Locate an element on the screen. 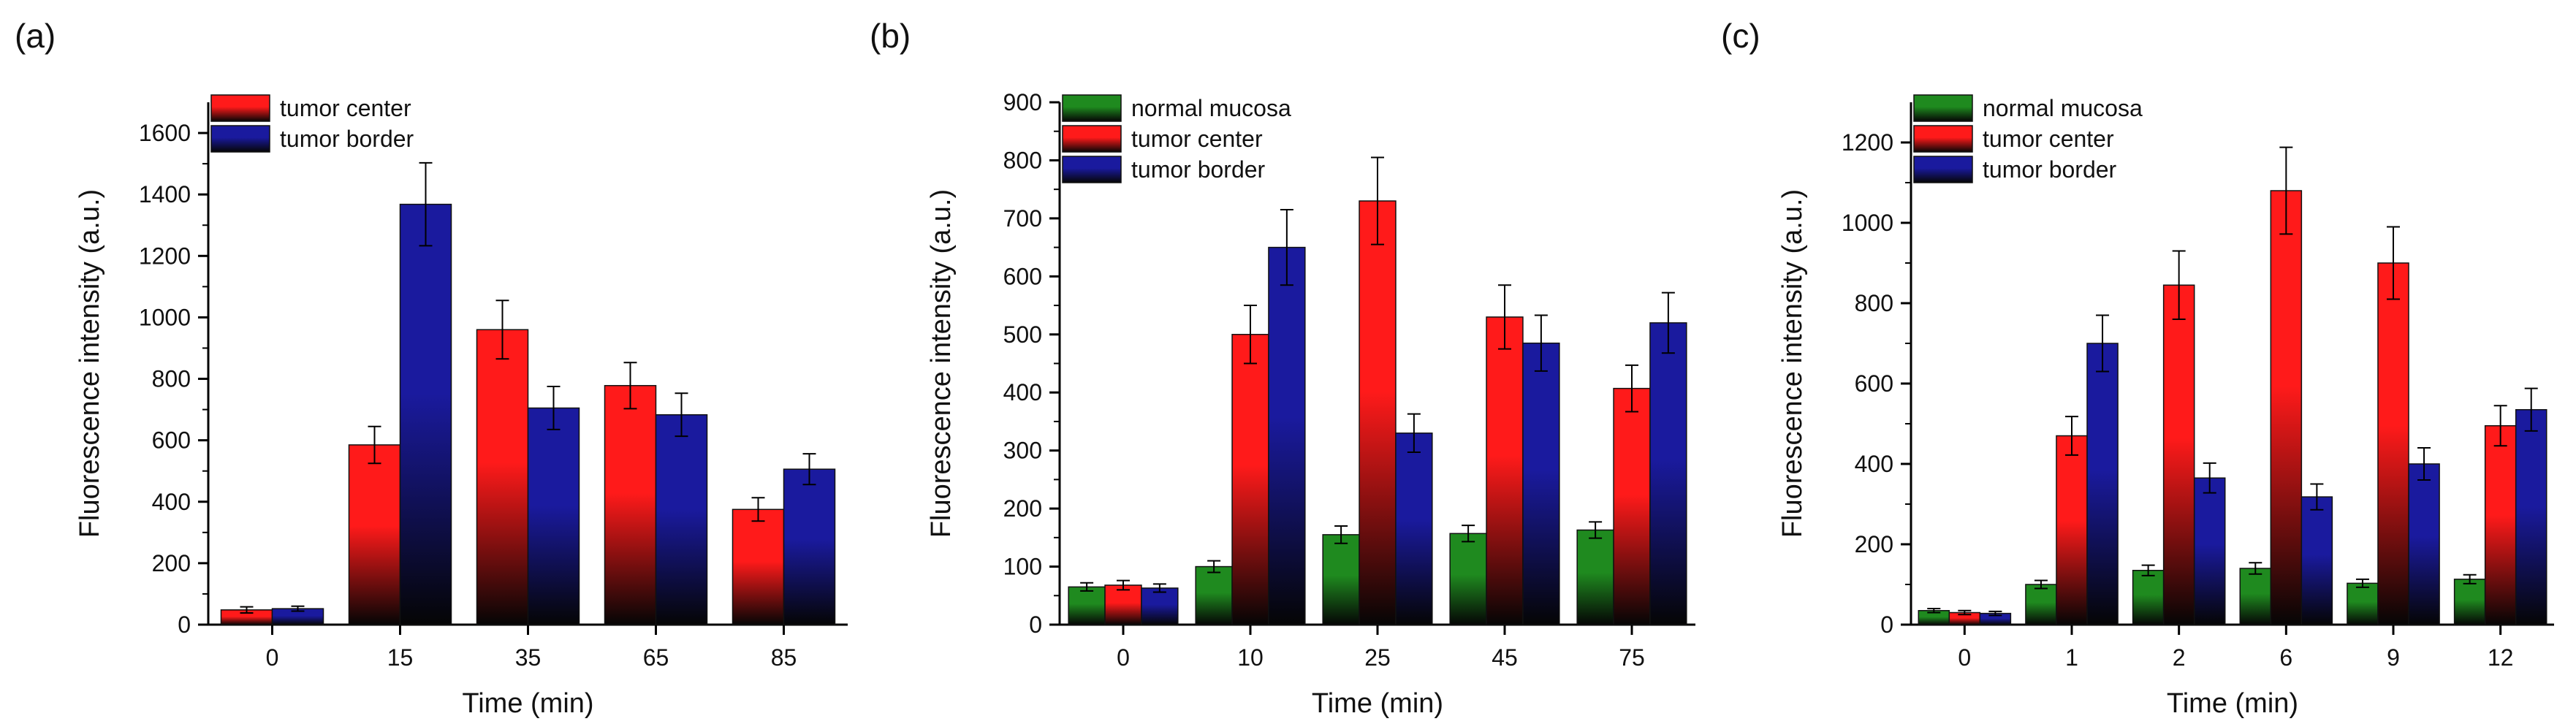 The width and height of the screenshot is (2576, 724). y-tick-label: 500 is located at coordinates (1022, 334).